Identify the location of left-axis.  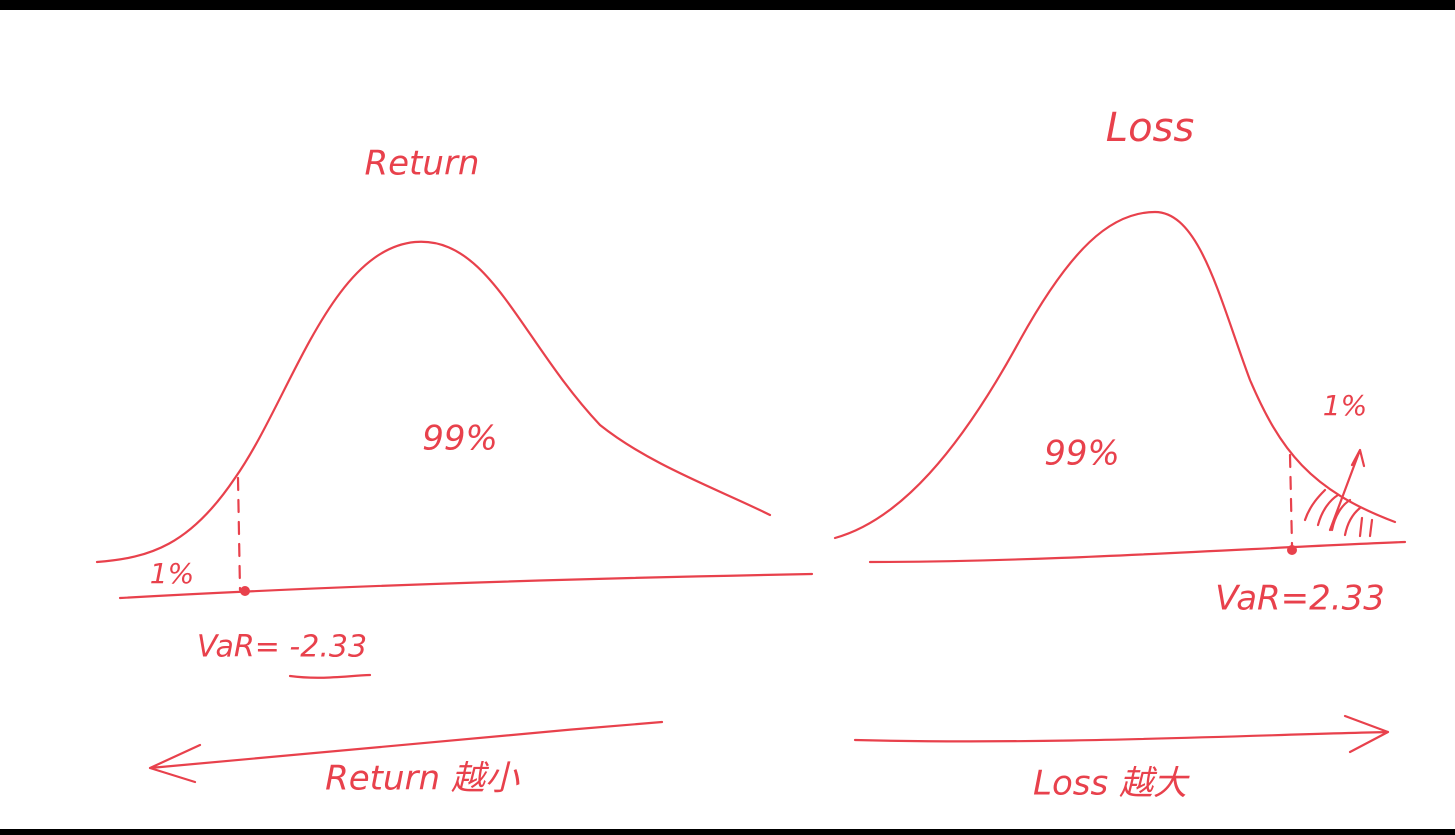
(466, 586).